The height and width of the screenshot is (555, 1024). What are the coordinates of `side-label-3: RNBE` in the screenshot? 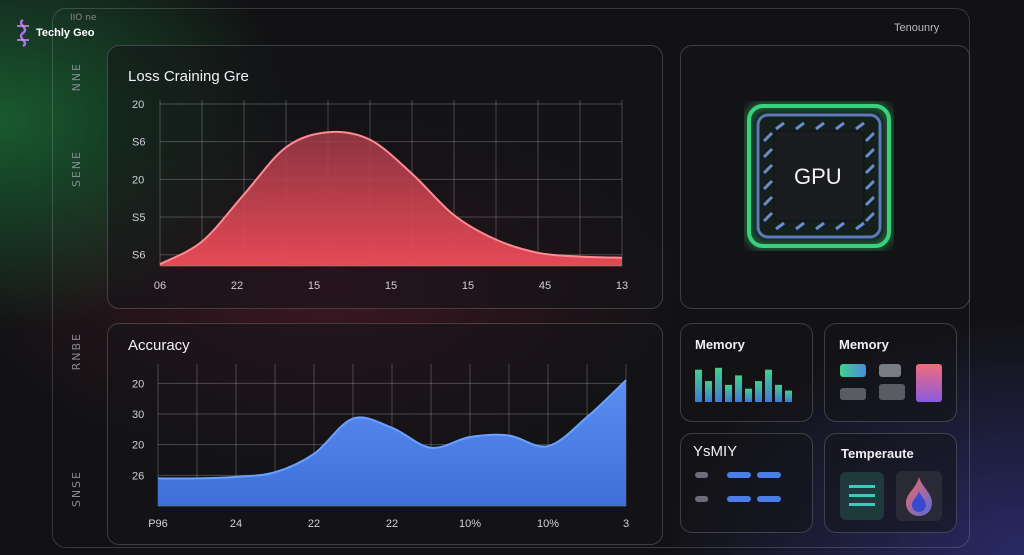 It's located at (76, 351).